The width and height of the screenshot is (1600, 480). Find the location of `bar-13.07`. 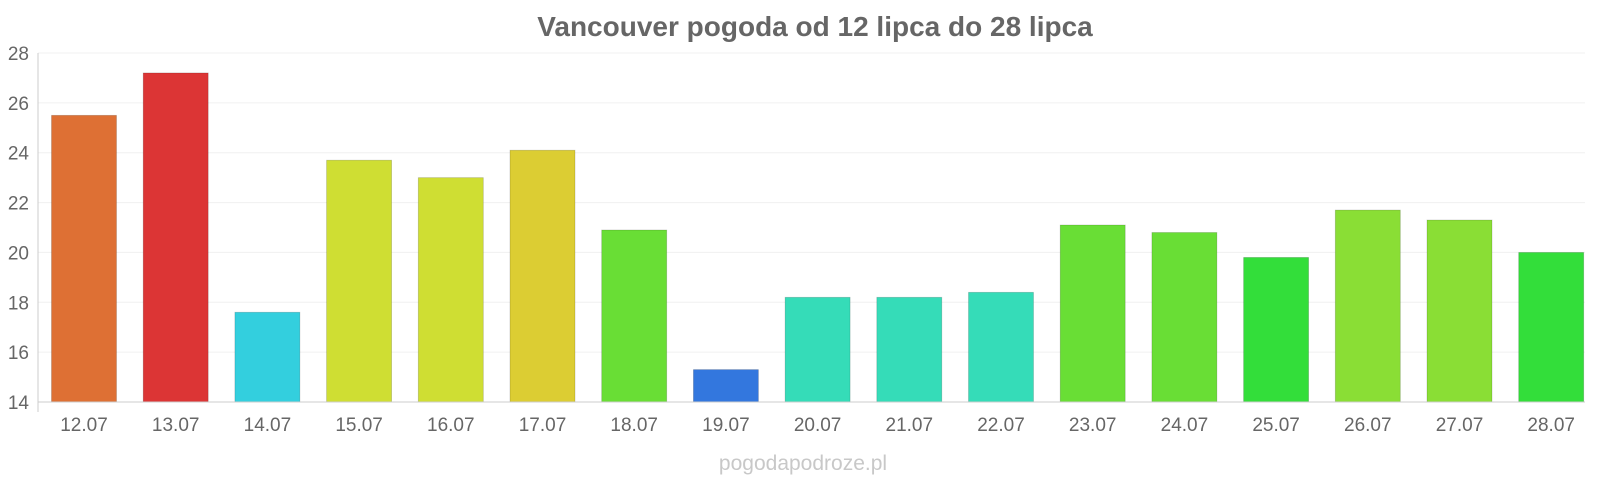

bar-13.07 is located at coordinates (175, 237).